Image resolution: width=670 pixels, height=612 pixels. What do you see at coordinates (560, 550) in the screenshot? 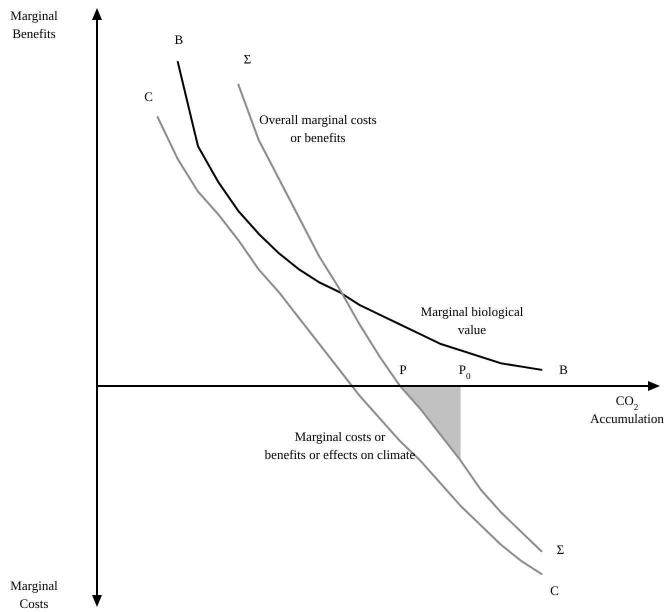
I see `series-label: Σ` at bounding box center [560, 550].